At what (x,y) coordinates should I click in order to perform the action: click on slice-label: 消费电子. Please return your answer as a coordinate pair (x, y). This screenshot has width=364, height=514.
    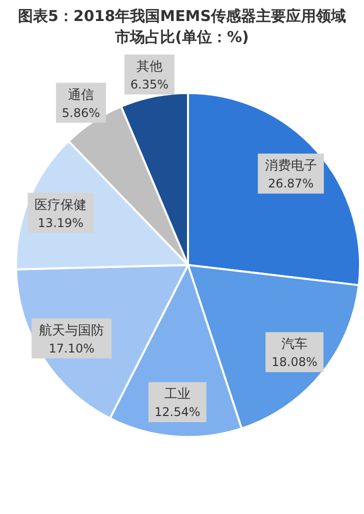
    Looking at the image, I should click on (290, 166).